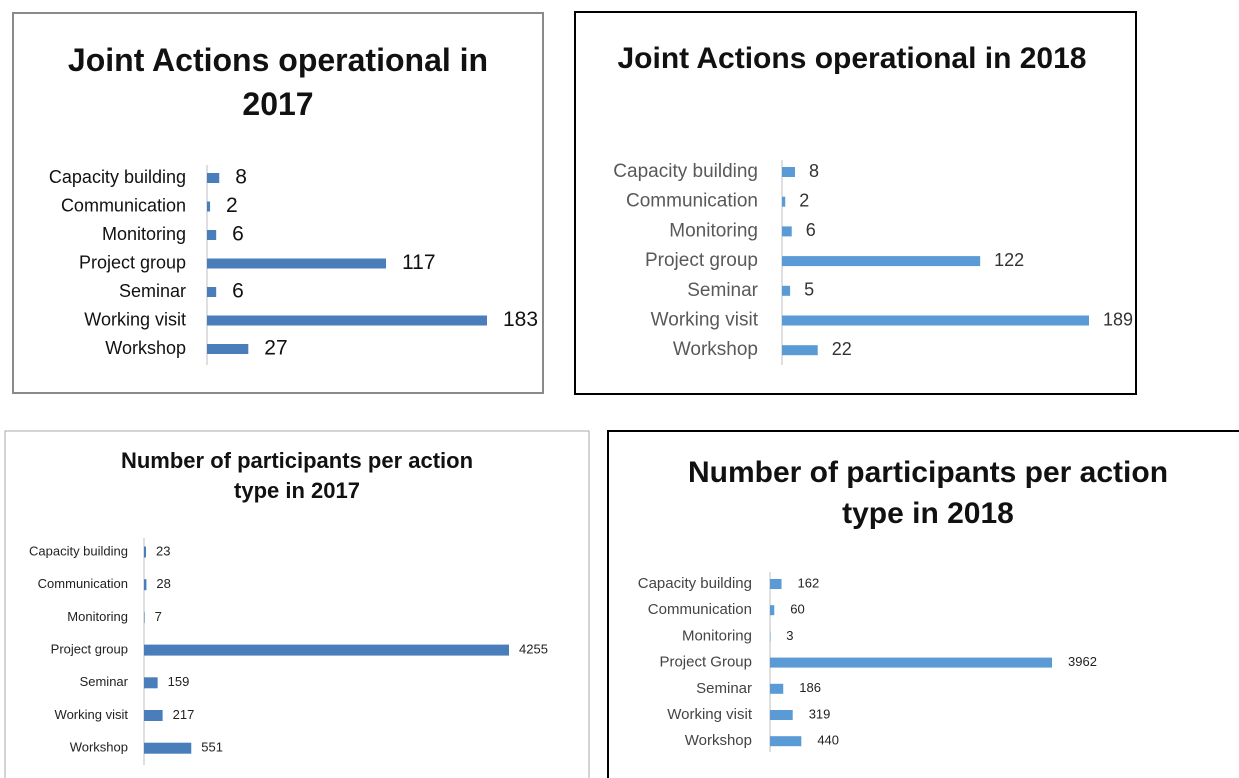 Image resolution: width=1239 pixels, height=778 pixels. What do you see at coordinates (809, 582) in the screenshot?
I see `value-label: 162` at bounding box center [809, 582].